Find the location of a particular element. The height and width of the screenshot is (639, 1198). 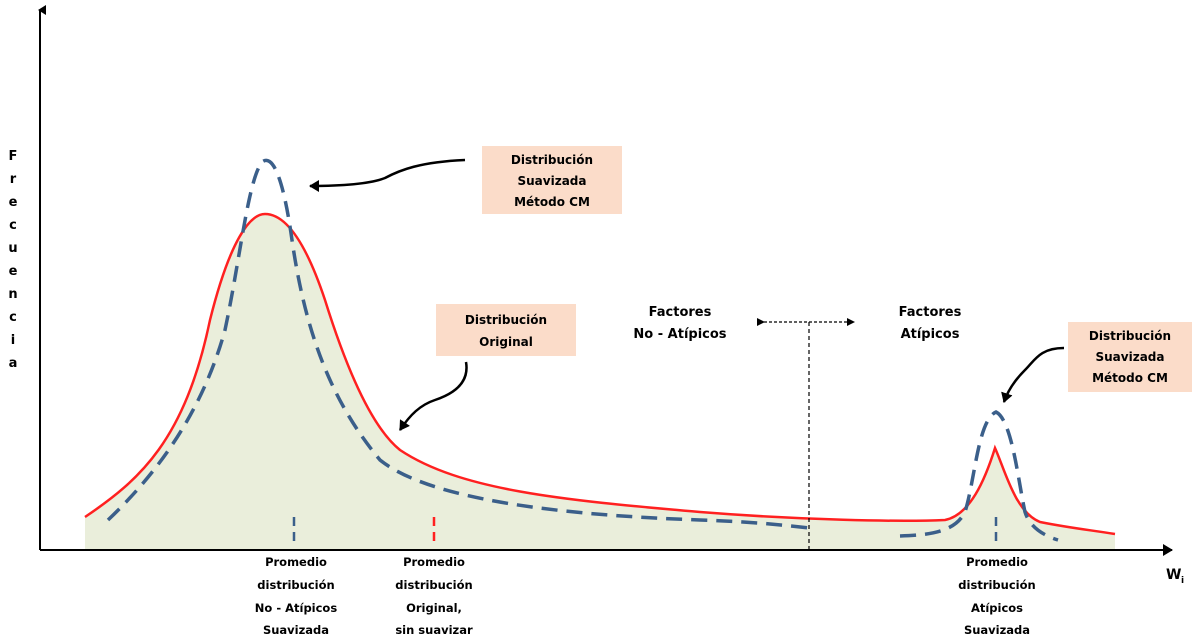

region-label-non-atypical: Factores No - Atípicos is located at coordinates (679, 323).